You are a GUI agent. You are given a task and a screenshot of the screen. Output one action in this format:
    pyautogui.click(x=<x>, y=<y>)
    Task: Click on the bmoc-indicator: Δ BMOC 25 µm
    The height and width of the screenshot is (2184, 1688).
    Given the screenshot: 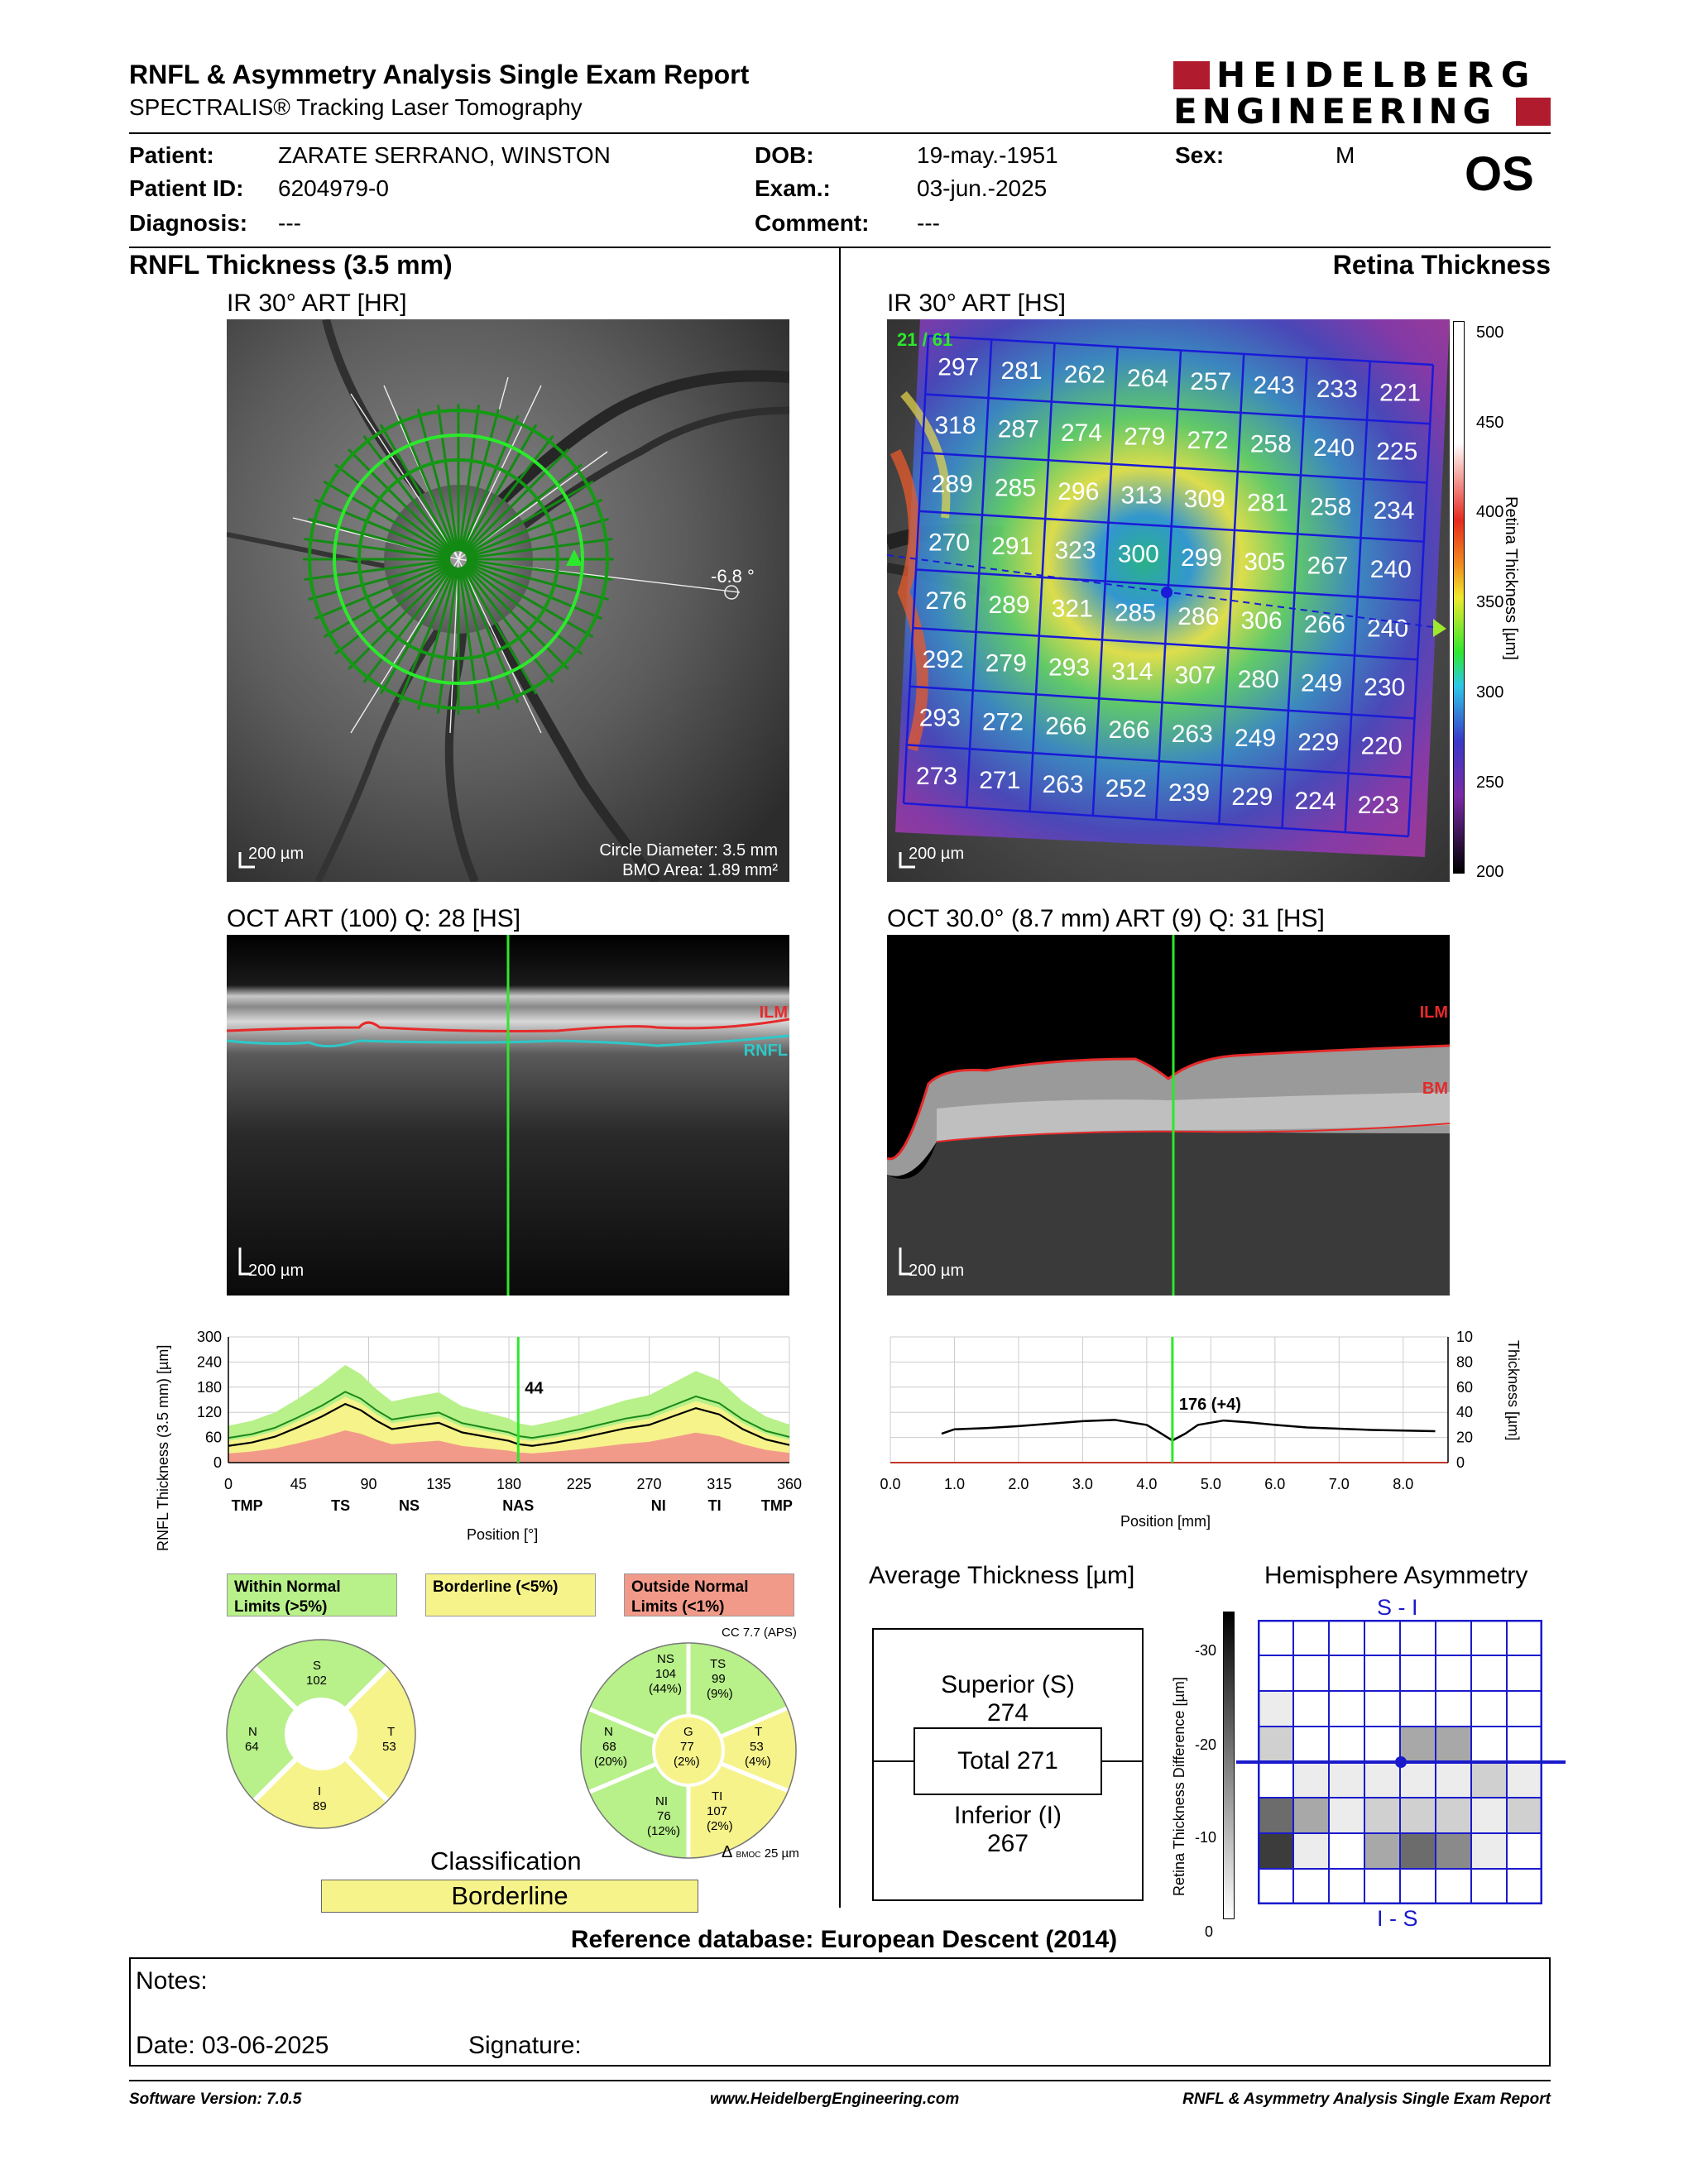 What is the action you would take?
    pyautogui.click(x=760, y=1852)
    